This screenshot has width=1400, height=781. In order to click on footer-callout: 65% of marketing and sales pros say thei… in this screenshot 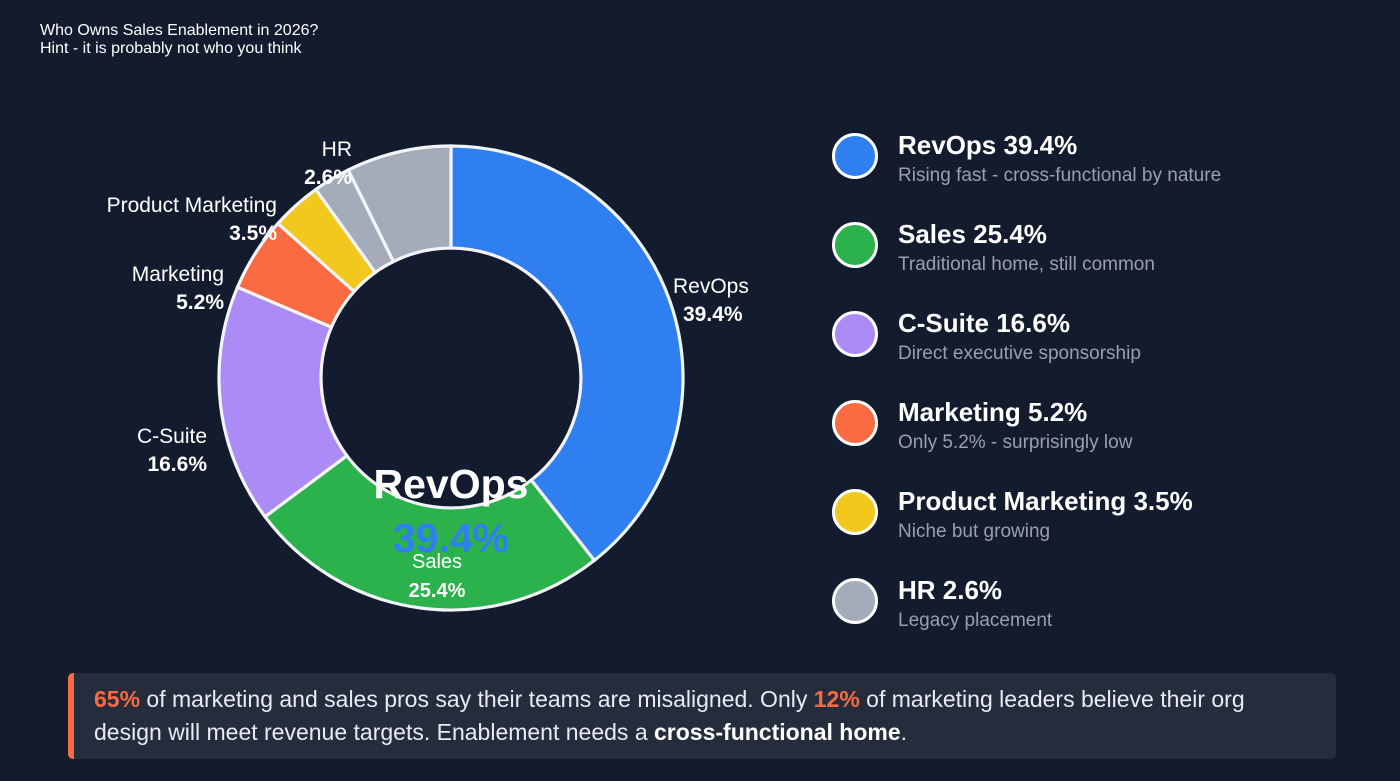, I will do `click(702, 716)`.